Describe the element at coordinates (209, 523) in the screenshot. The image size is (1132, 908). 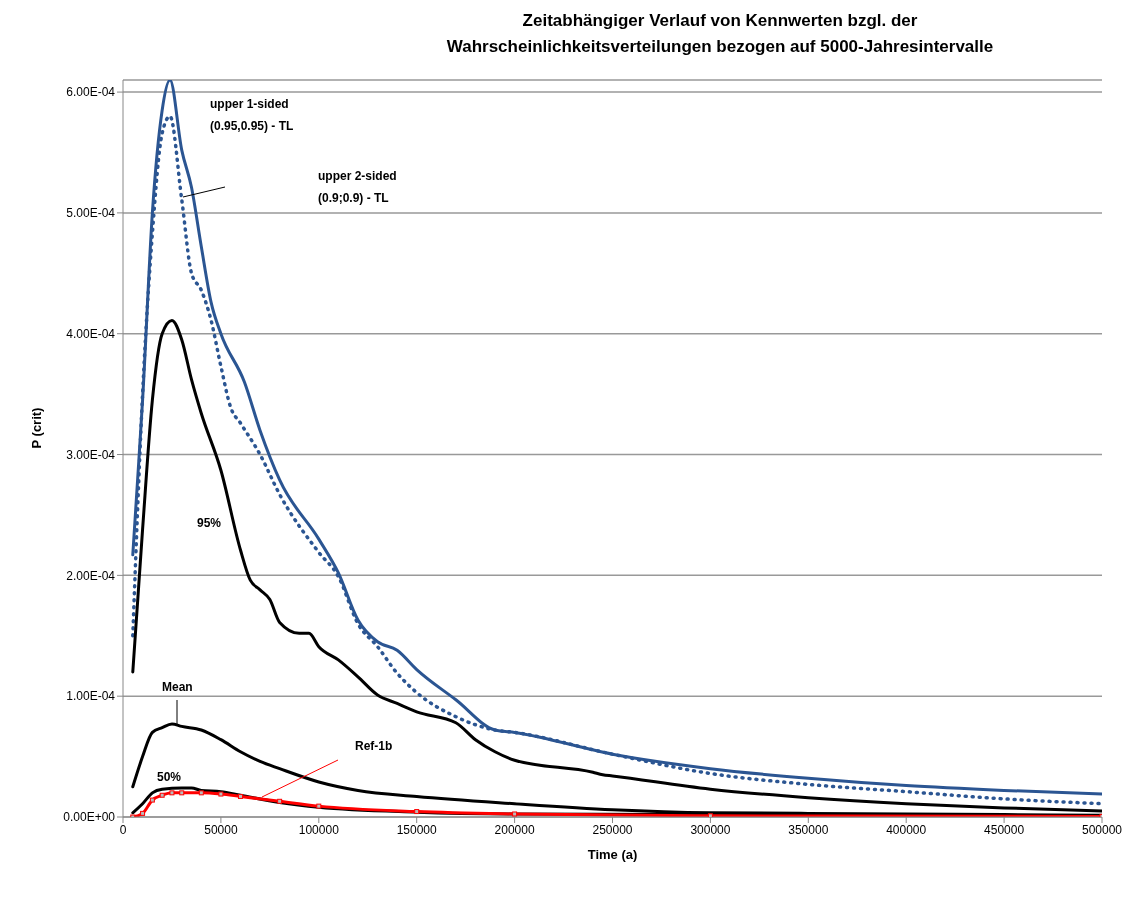
I see `annotation: 95%` at that location.